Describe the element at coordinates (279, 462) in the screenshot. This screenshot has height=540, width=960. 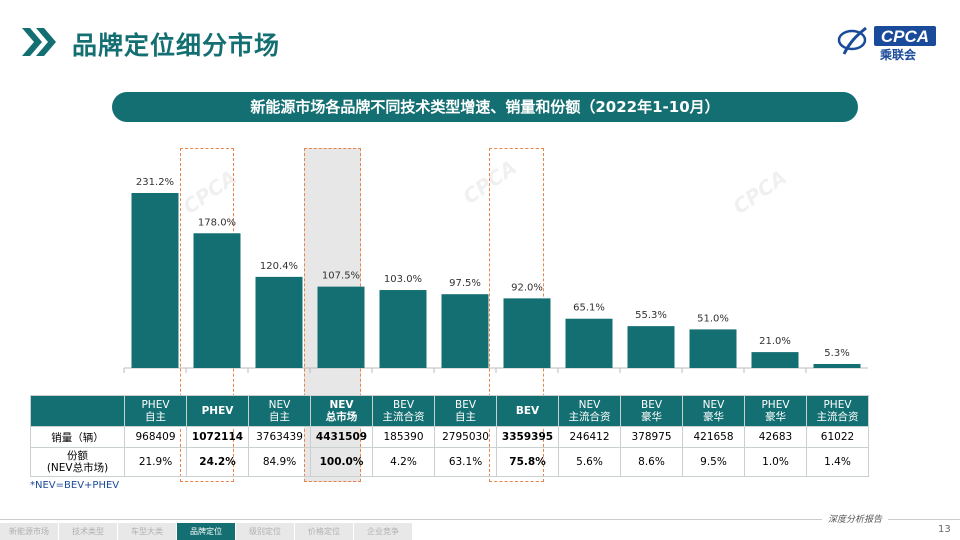
I see `share-cell: 84.9%` at that location.